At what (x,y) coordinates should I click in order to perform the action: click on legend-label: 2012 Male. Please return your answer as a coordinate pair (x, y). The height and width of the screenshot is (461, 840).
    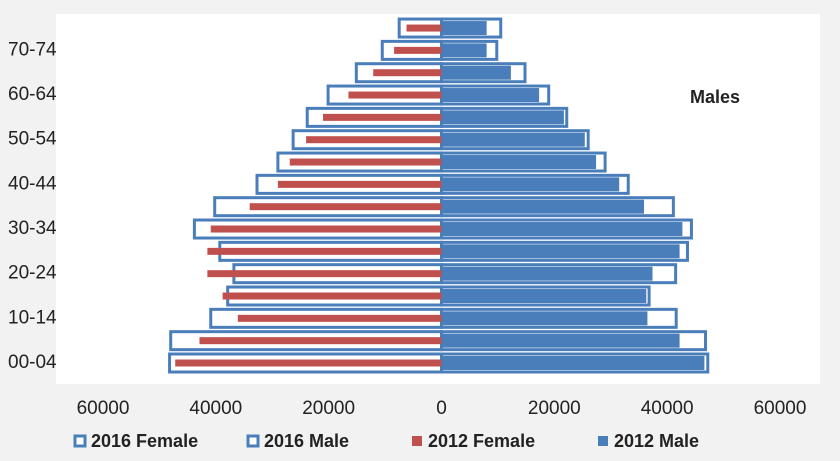
    Looking at the image, I should click on (656, 441).